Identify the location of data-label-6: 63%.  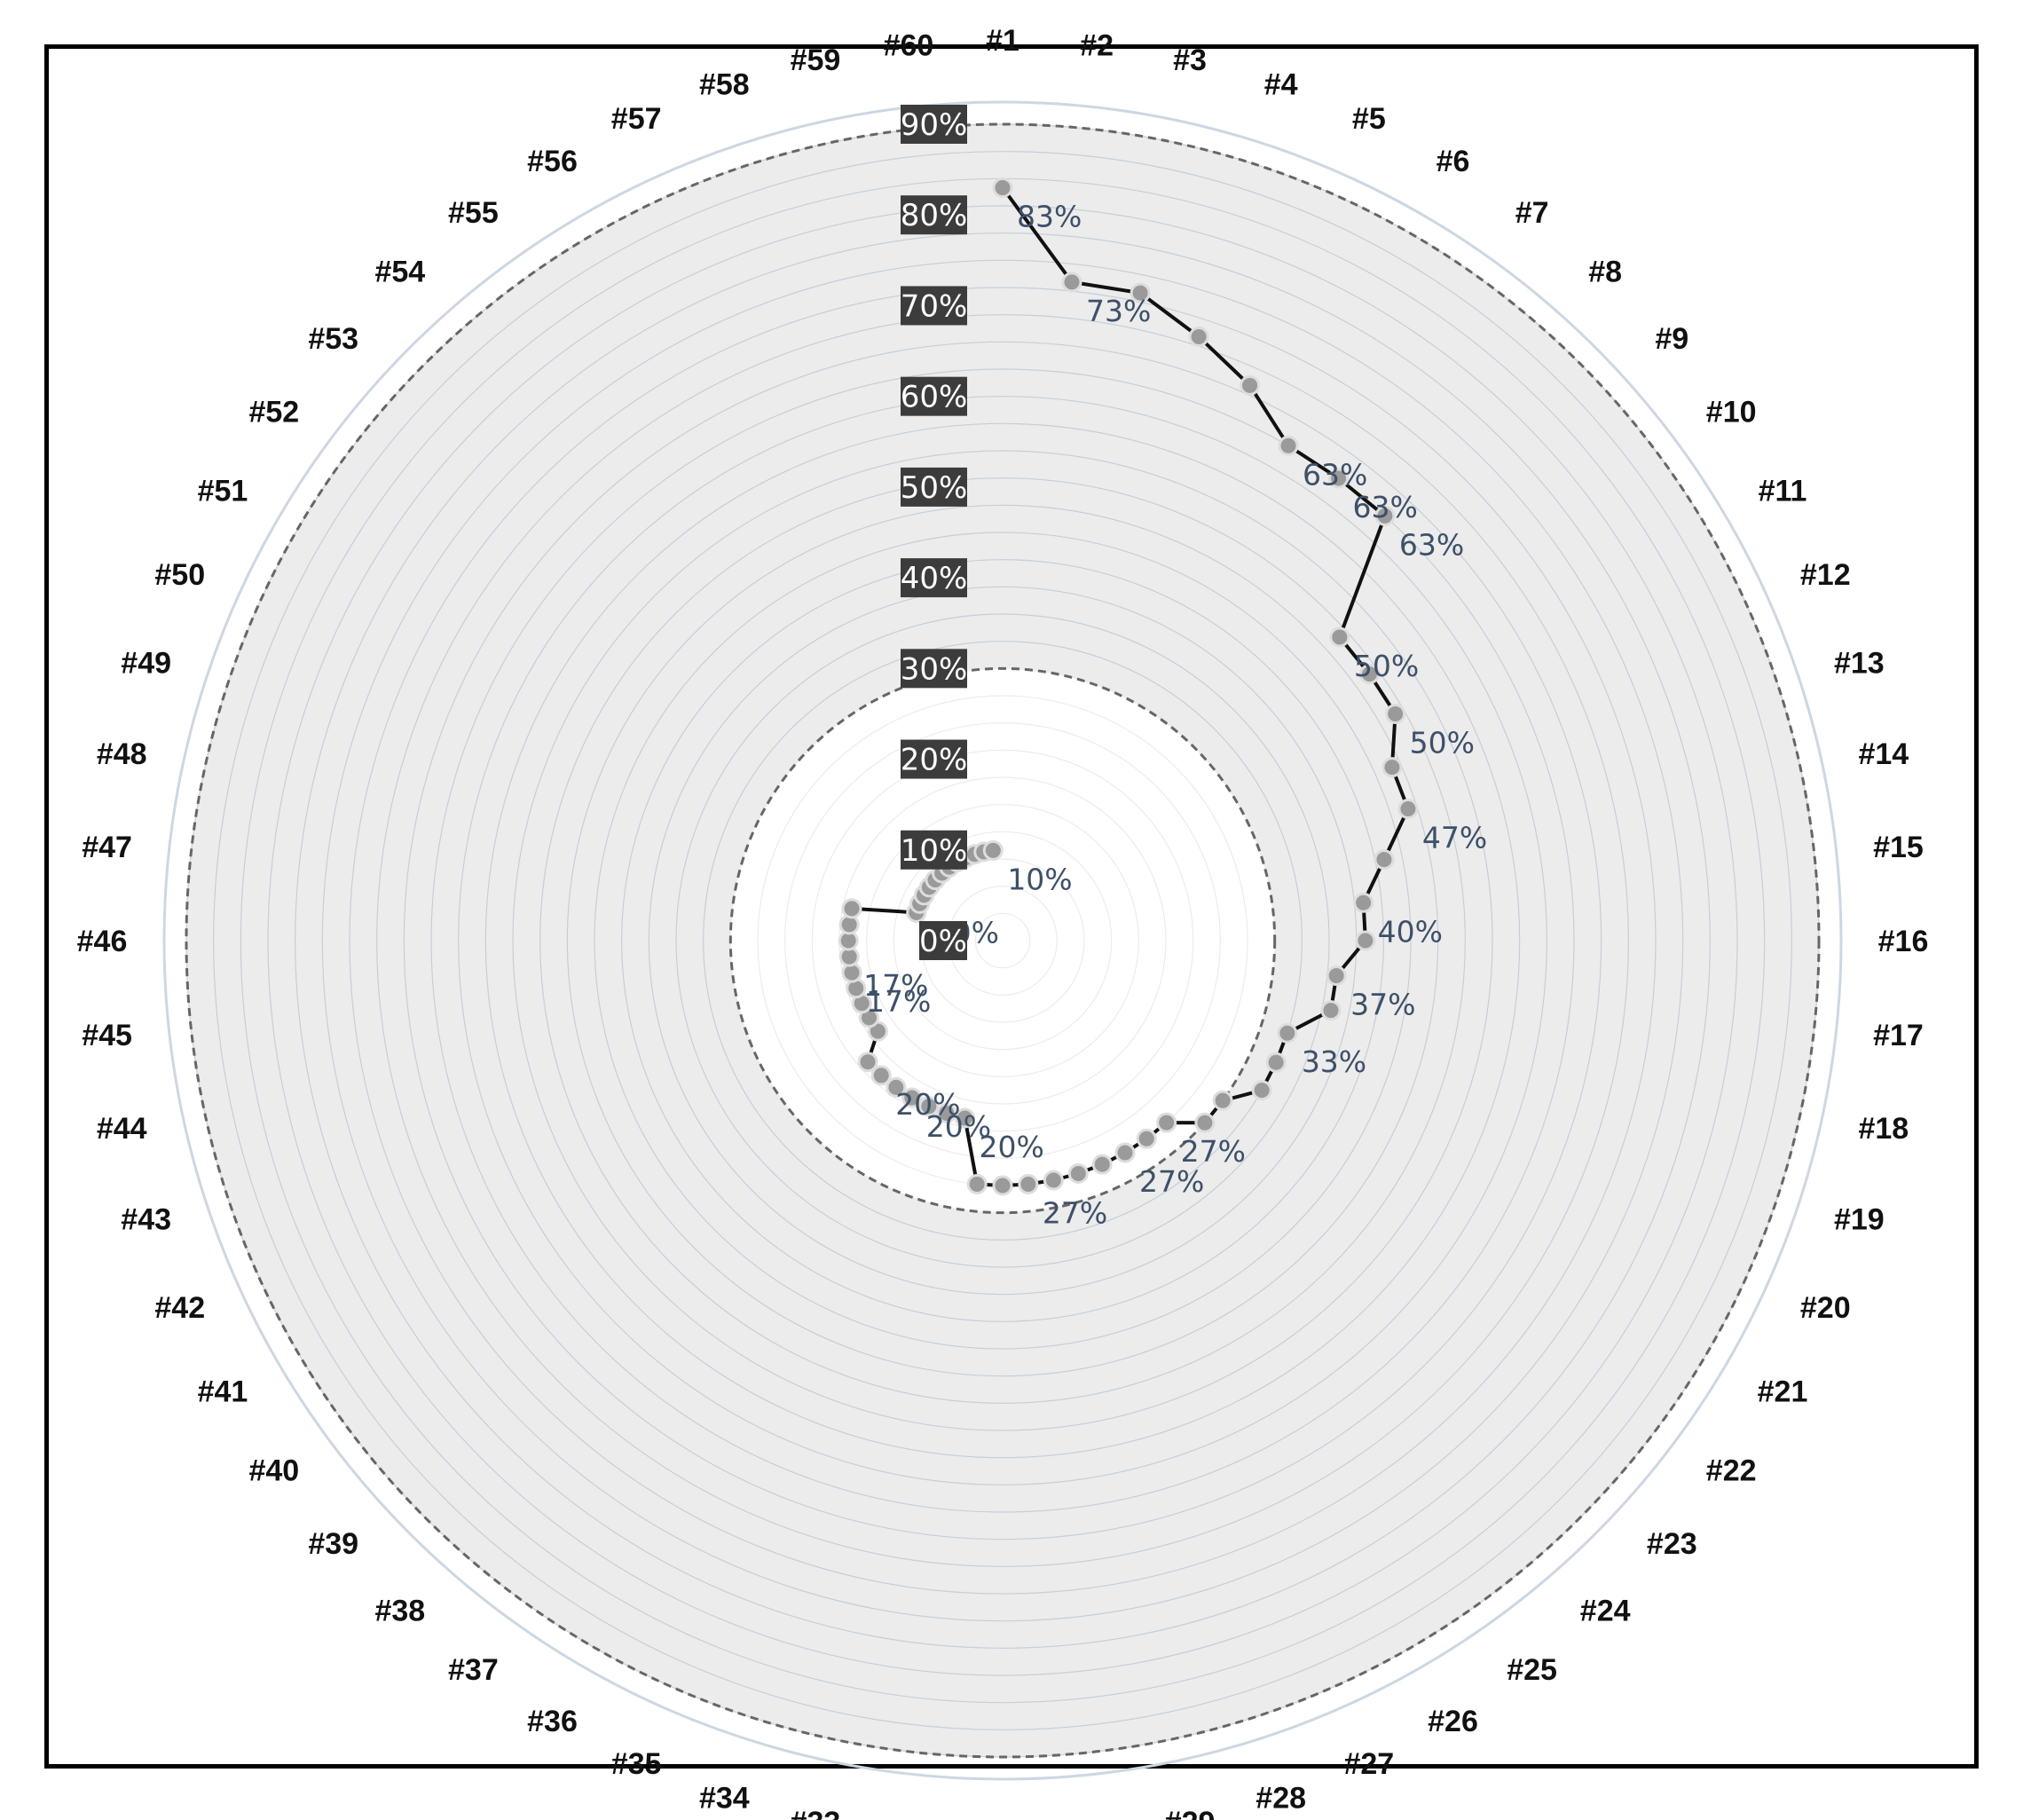
(1335, 474).